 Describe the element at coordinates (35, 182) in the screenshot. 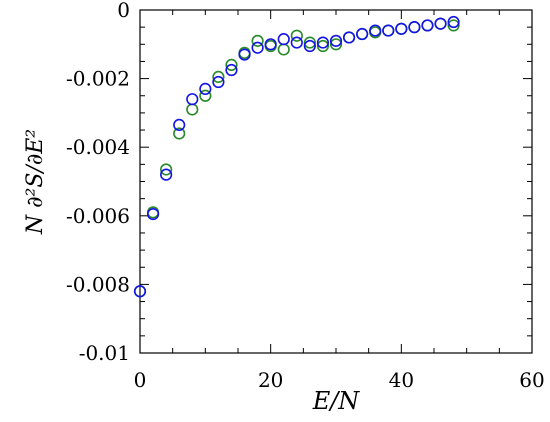

I see `y-axis-title: N ∂²S/∂E²` at that location.